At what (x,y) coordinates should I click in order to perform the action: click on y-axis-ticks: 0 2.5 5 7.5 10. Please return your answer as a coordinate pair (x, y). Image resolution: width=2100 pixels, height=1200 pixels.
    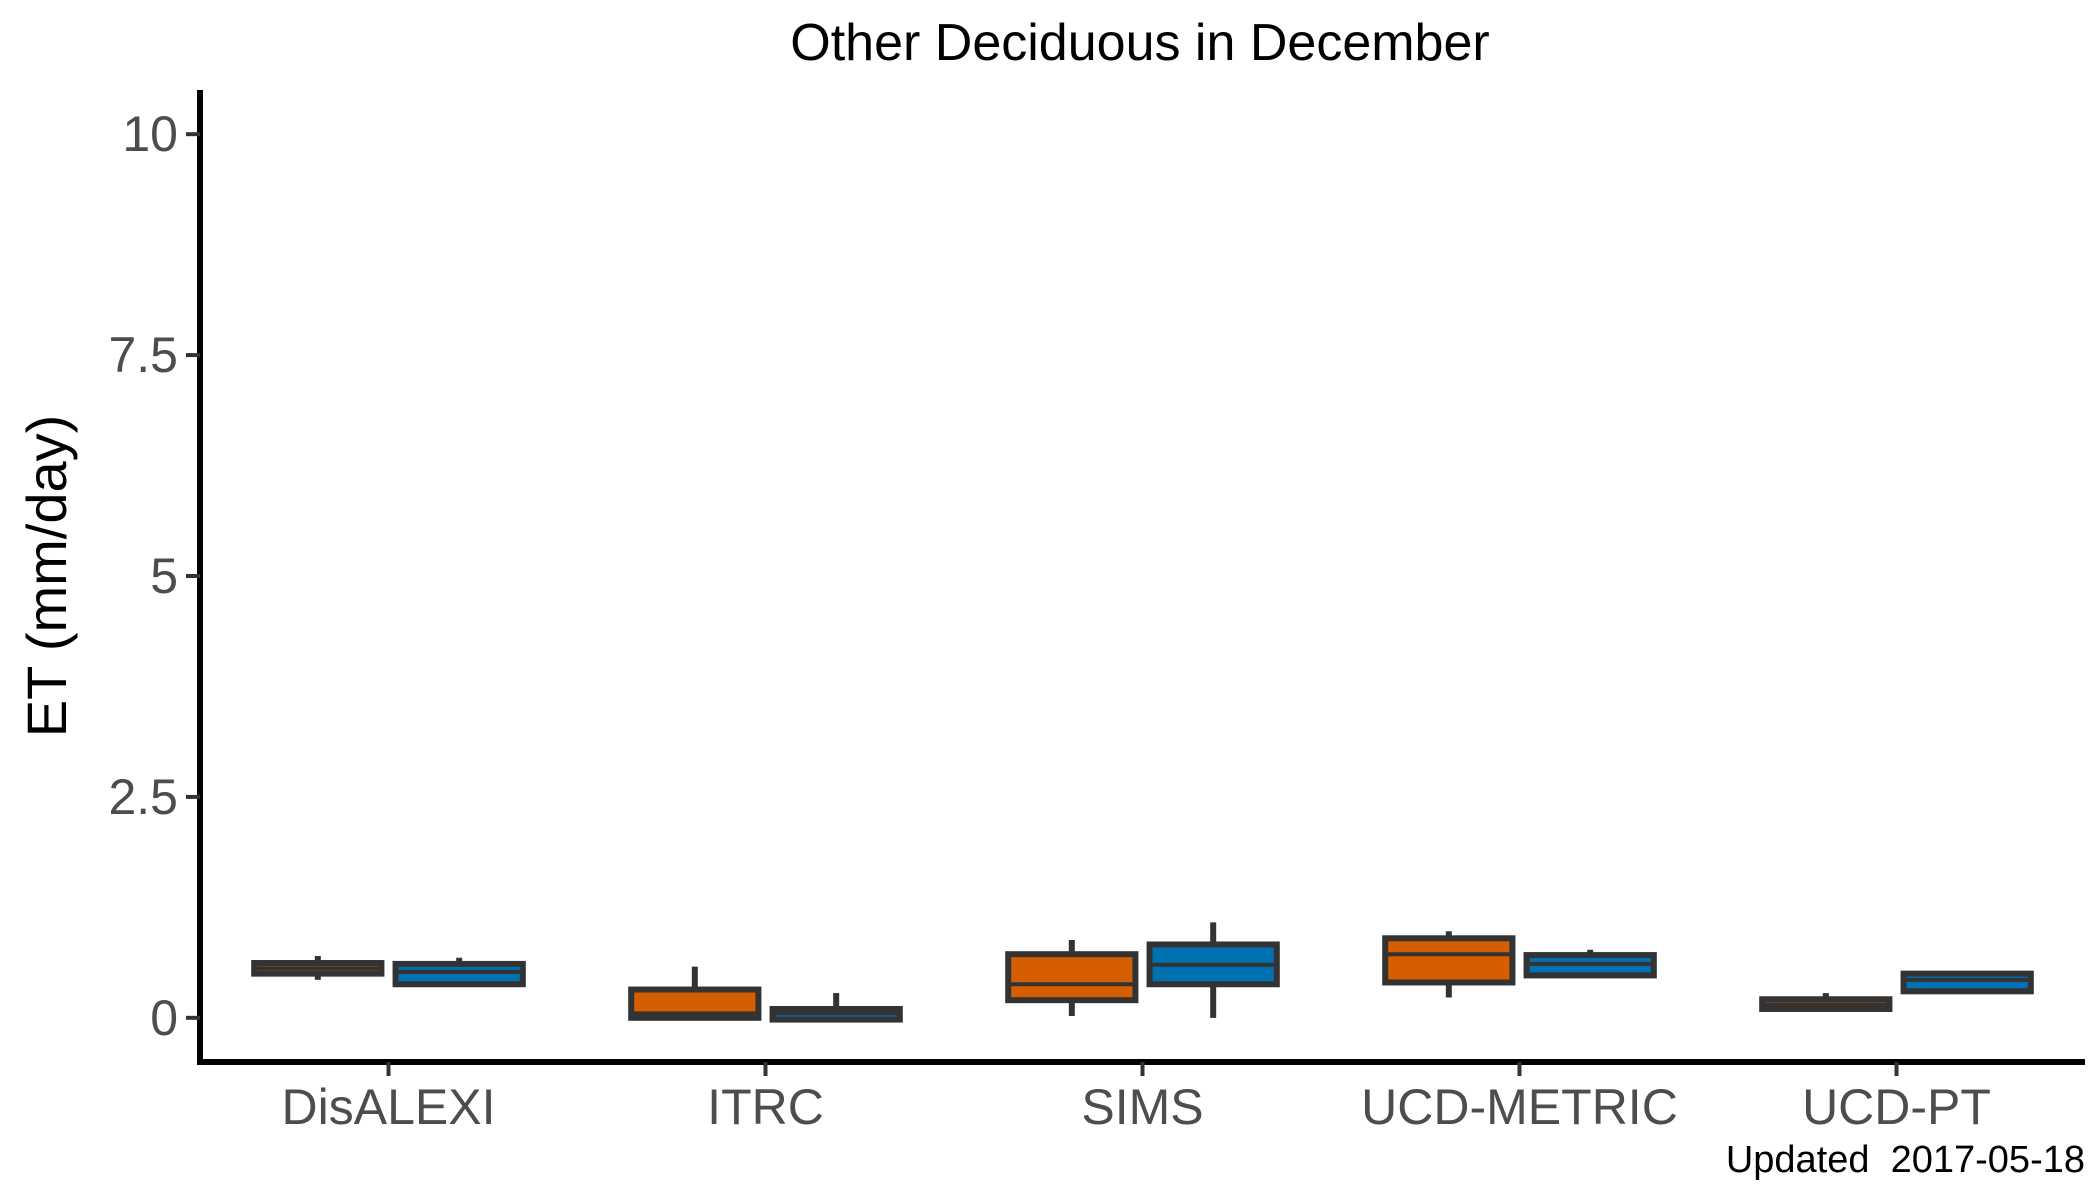
    Looking at the image, I should click on (154, 576).